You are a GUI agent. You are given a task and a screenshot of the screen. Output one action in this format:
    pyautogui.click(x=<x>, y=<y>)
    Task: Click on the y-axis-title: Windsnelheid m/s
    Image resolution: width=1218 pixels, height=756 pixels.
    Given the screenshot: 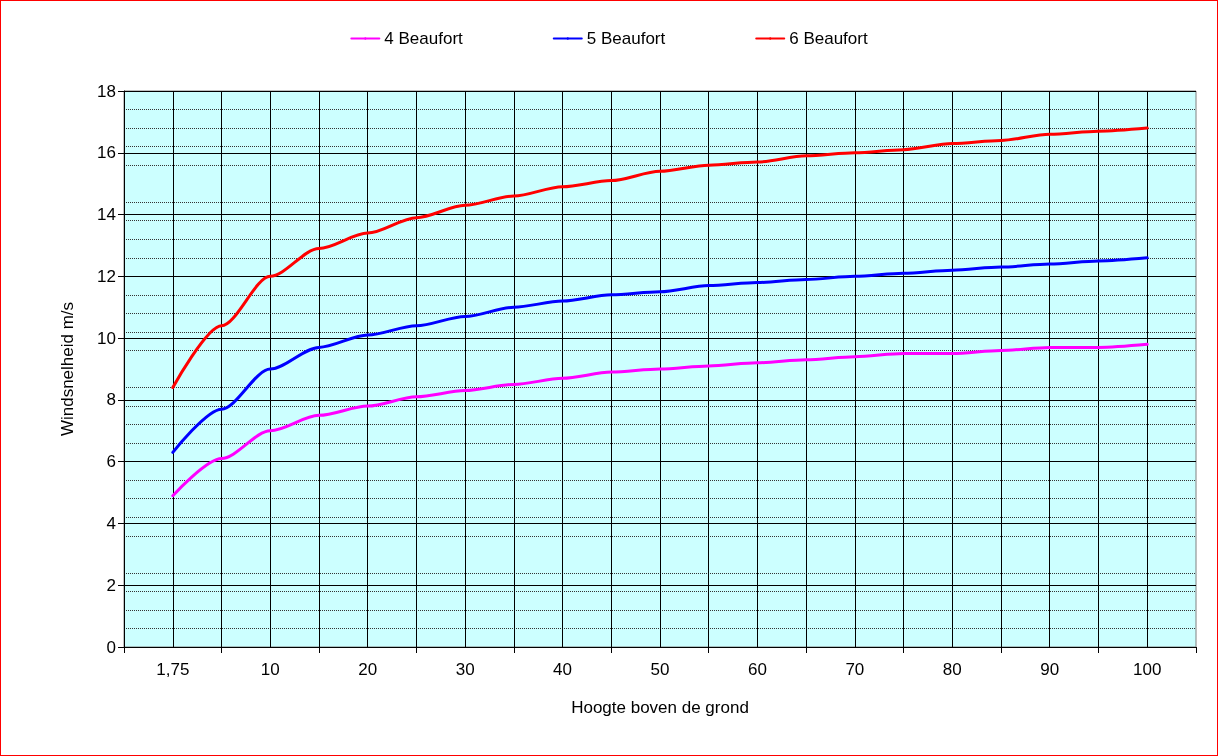 What is the action you would take?
    pyautogui.click(x=67, y=369)
    